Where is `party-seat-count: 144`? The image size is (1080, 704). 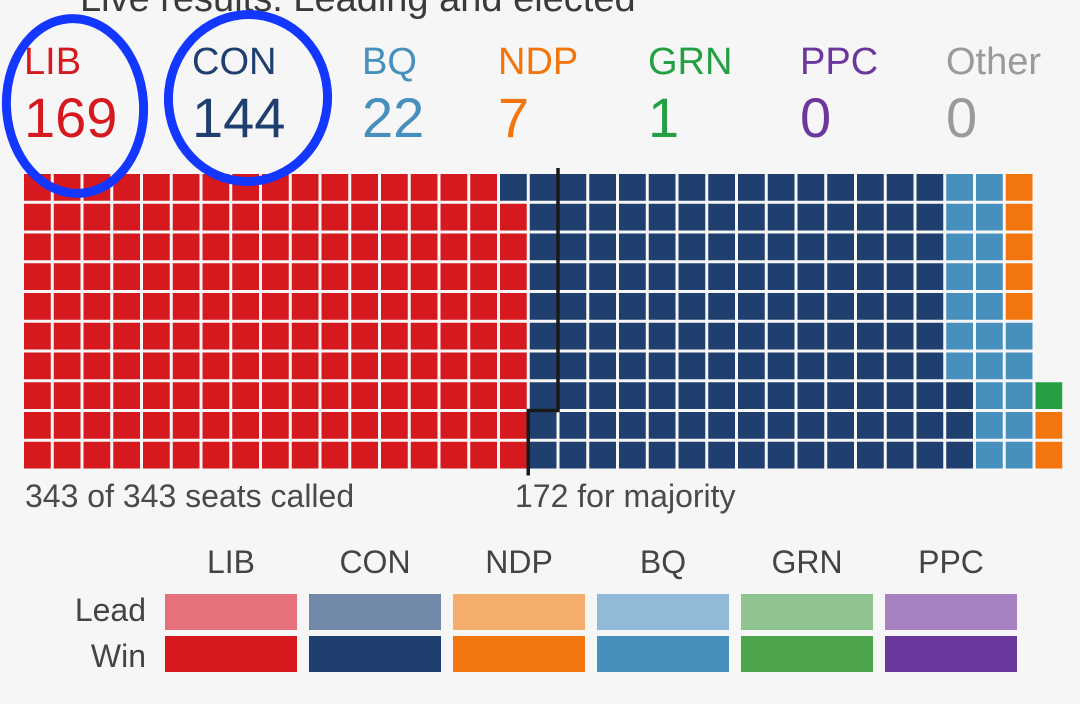 party-seat-count: 144 is located at coordinates (239, 117).